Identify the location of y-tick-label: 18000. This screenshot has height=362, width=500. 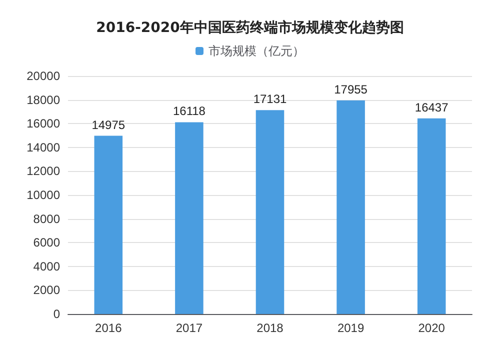
(43, 99).